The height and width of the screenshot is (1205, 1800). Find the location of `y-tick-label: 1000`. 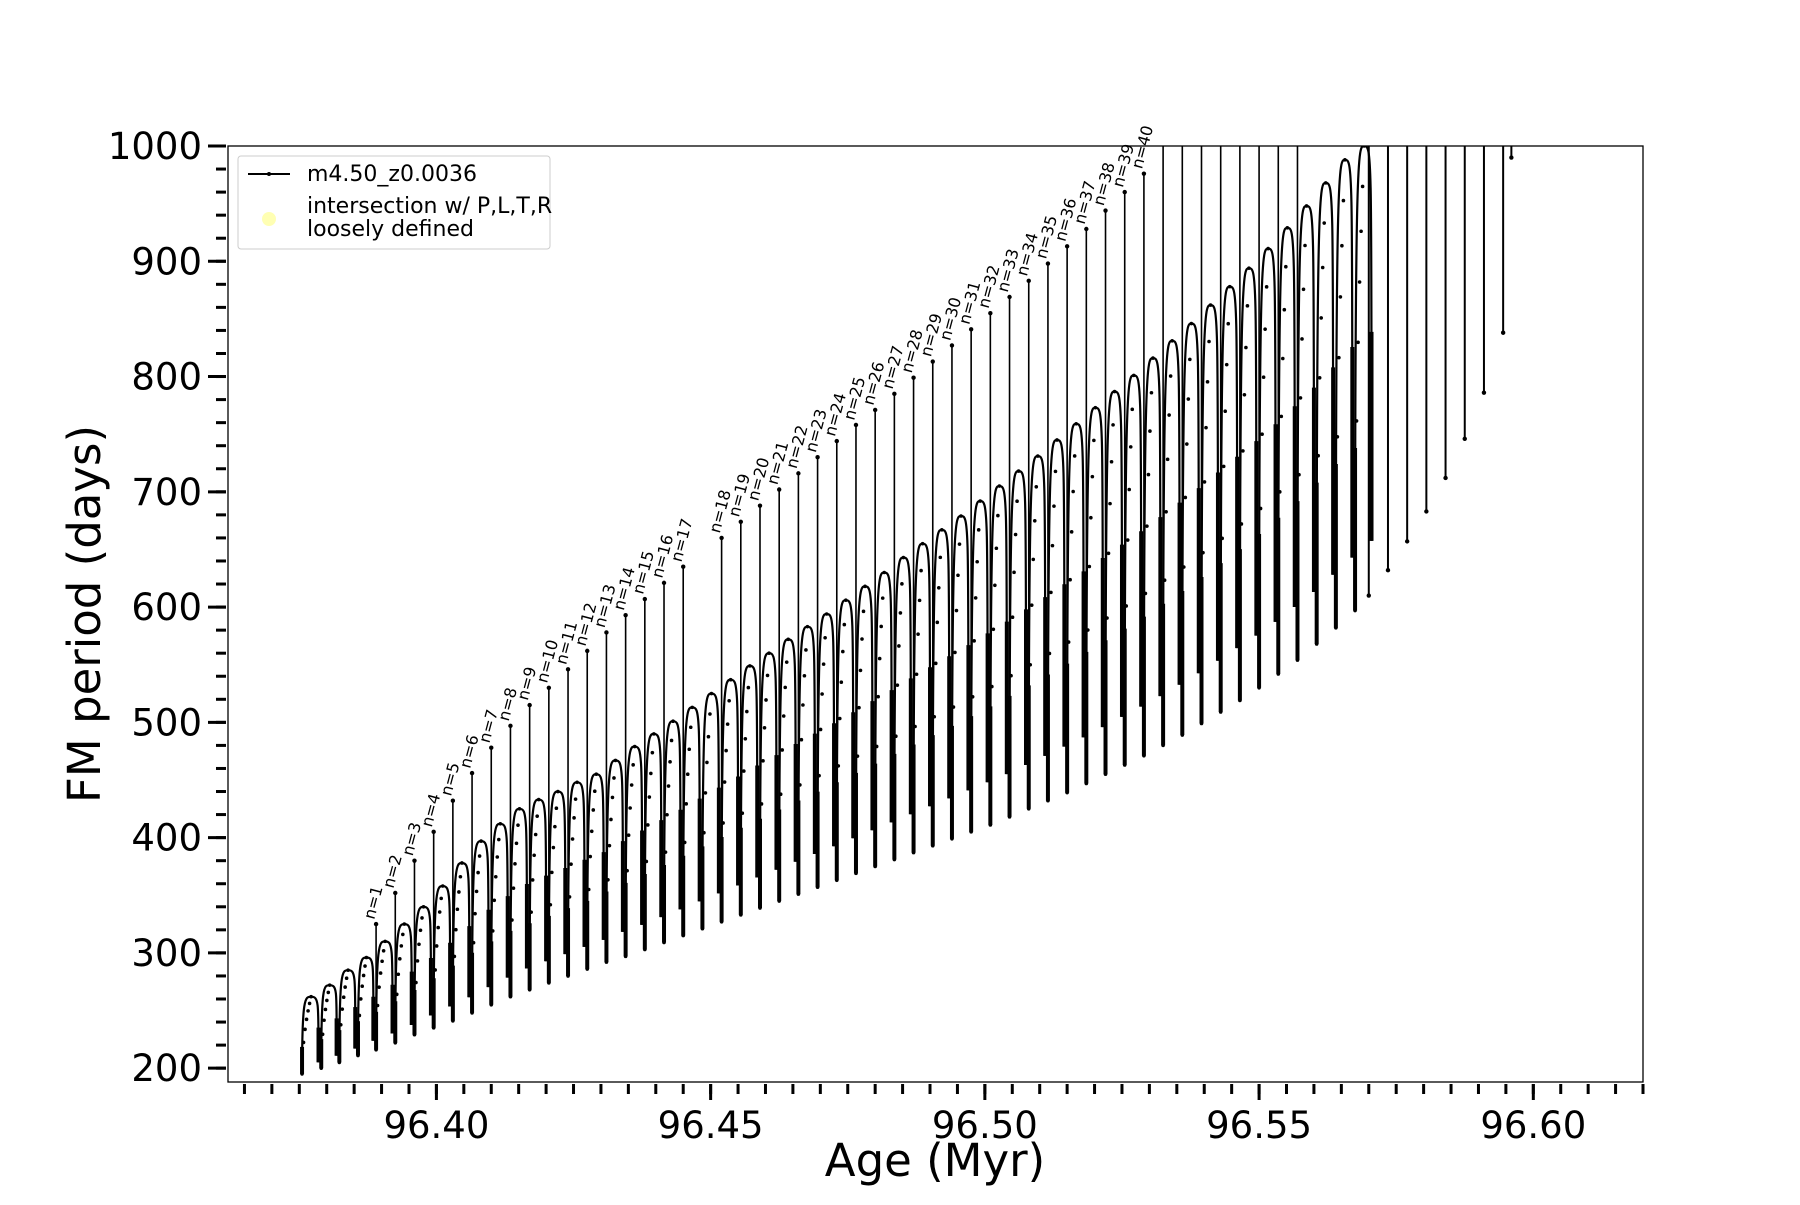

y-tick-label: 1000 is located at coordinates (155, 146).